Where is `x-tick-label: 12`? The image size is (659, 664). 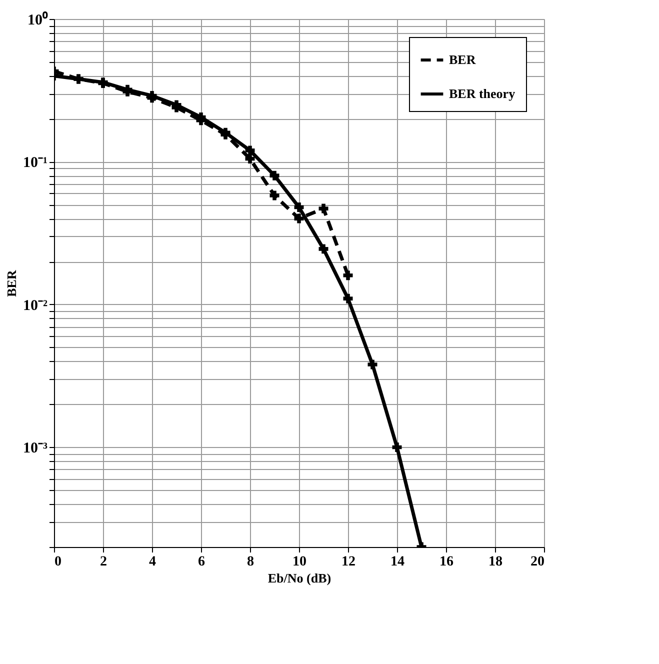 x-tick-label: 12 is located at coordinates (349, 562).